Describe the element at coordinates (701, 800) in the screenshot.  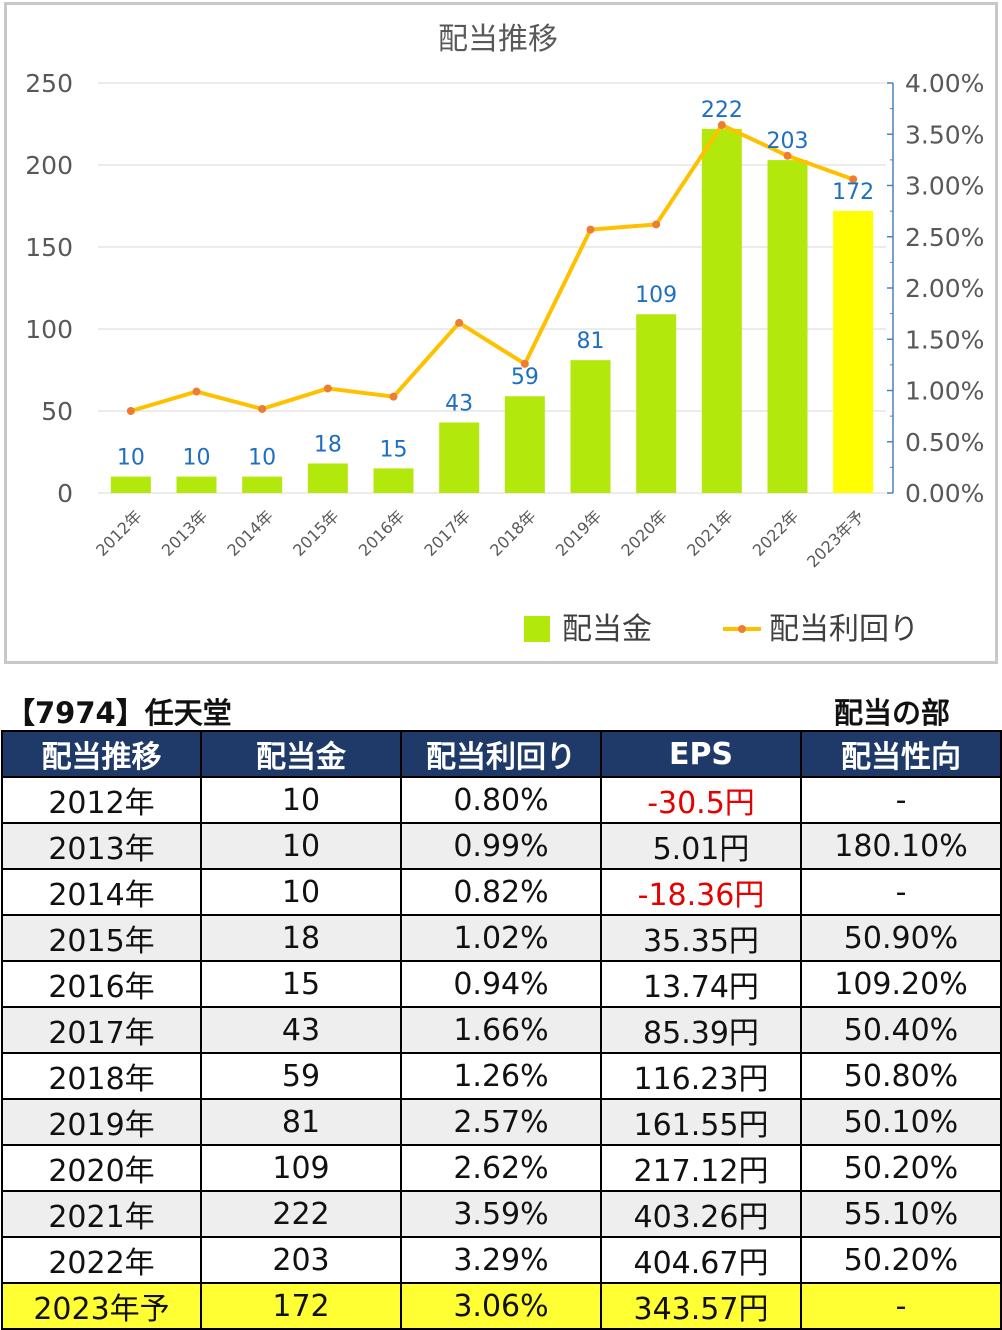
I see `cell-eps: -30.5円` at that location.